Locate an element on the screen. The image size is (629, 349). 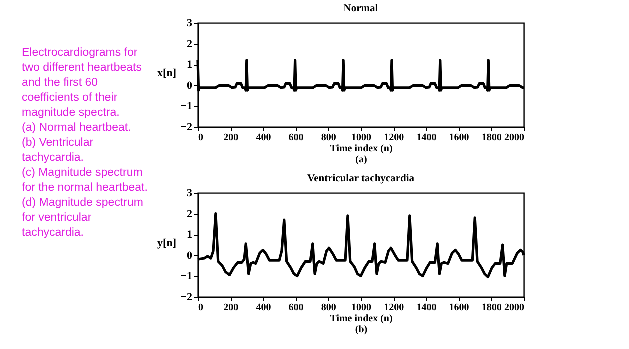
text: (c) Magnitude spectrum for the normal heartbeat. is located at coordinates (85, 181).